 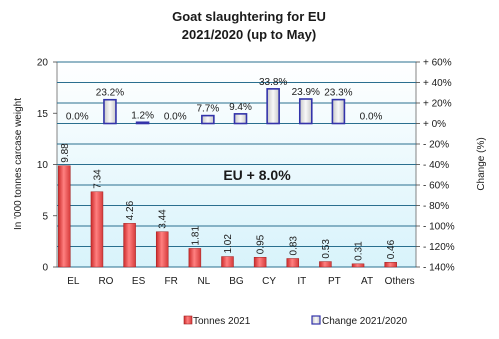 What do you see at coordinates (316, 320) in the screenshot?
I see `legend-swatch-change` at bounding box center [316, 320].